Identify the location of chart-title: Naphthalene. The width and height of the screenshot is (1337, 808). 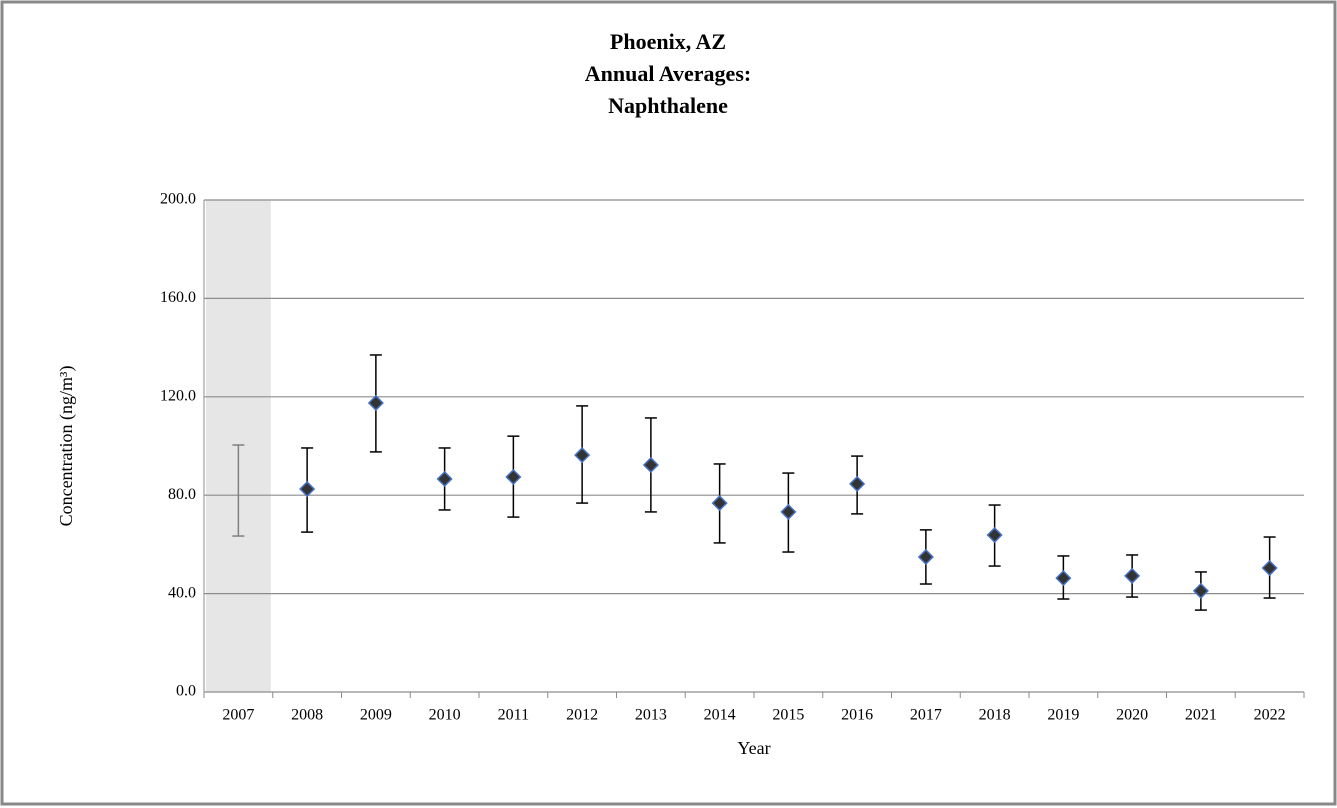
(668, 105).